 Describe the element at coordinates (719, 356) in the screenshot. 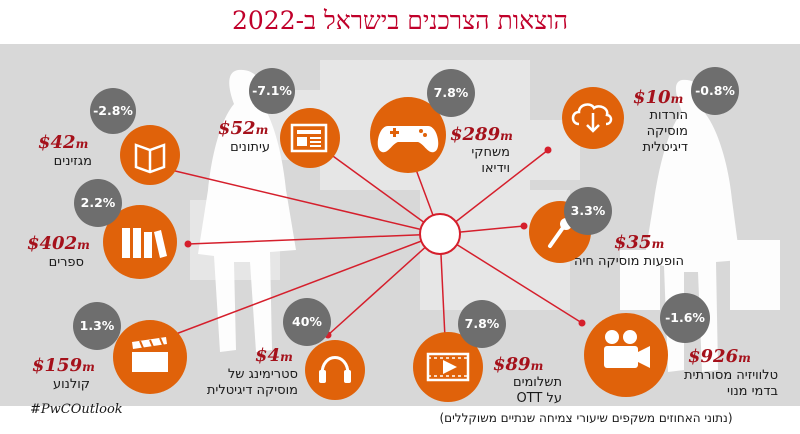

I see `tv-video-value: $926m` at that location.